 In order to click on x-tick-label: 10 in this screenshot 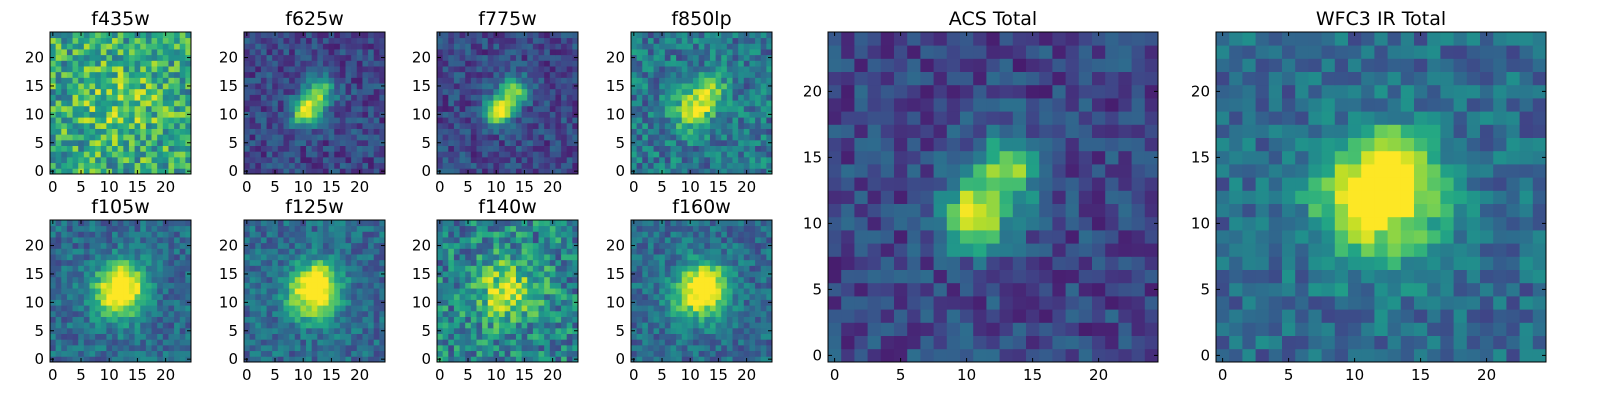, I will do `click(303, 375)`.